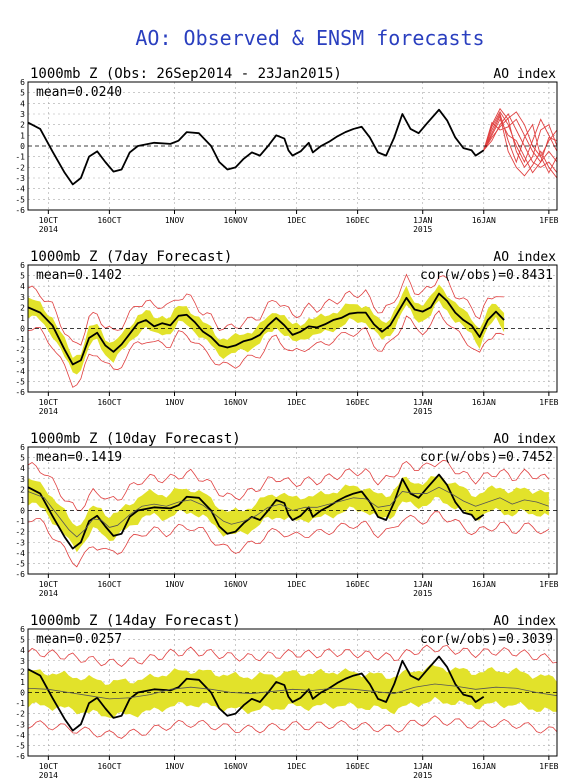 The image size is (587, 783). What do you see at coordinates (486, 457) in the screenshot?
I see `correlation-label: cor(w/obs)=0.7452` at bounding box center [486, 457].